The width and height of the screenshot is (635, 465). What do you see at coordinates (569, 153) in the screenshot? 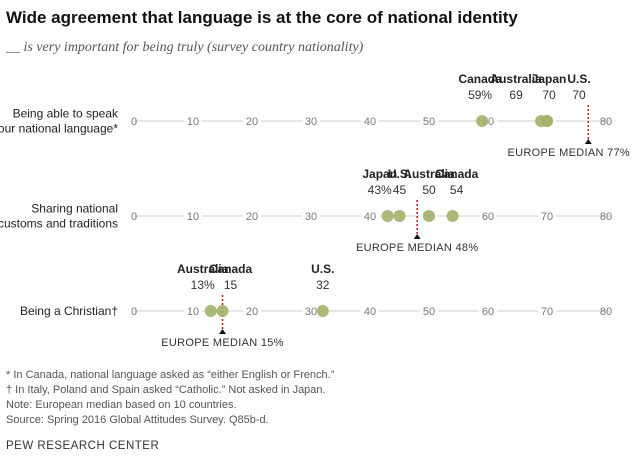
I see `median-label: EUROPE MEDIAN 77%` at bounding box center [569, 153].